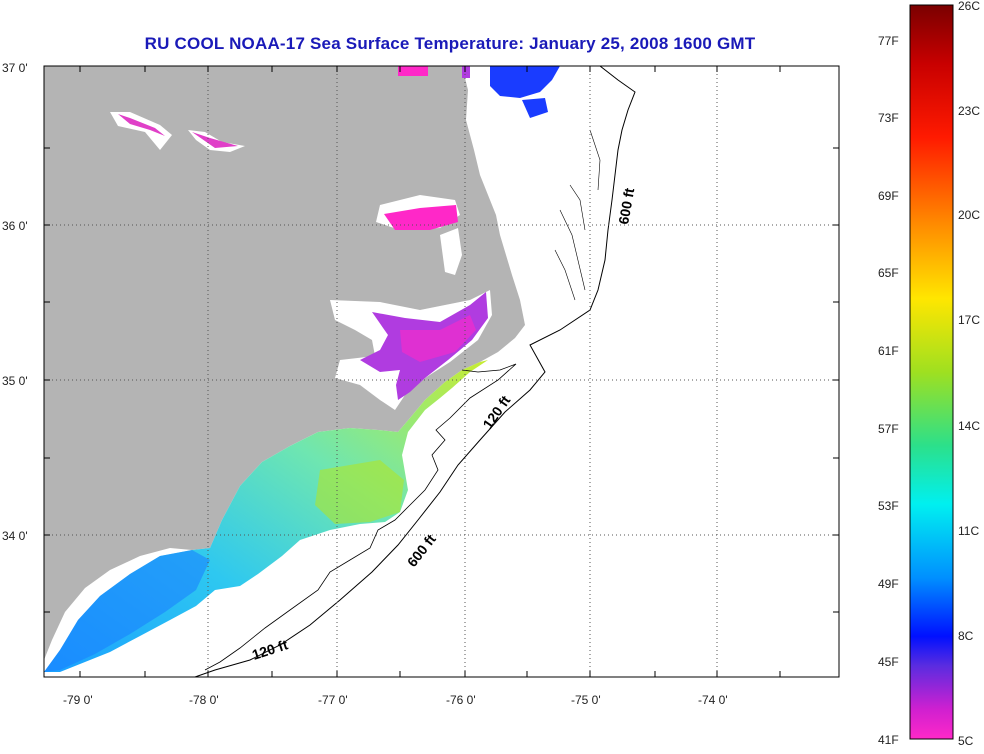 This screenshot has width=984, height=754. What do you see at coordinates (15, 226) in the screenshot?
I see `lat-label-36: 36 0'` at bounding box center [15, 226].